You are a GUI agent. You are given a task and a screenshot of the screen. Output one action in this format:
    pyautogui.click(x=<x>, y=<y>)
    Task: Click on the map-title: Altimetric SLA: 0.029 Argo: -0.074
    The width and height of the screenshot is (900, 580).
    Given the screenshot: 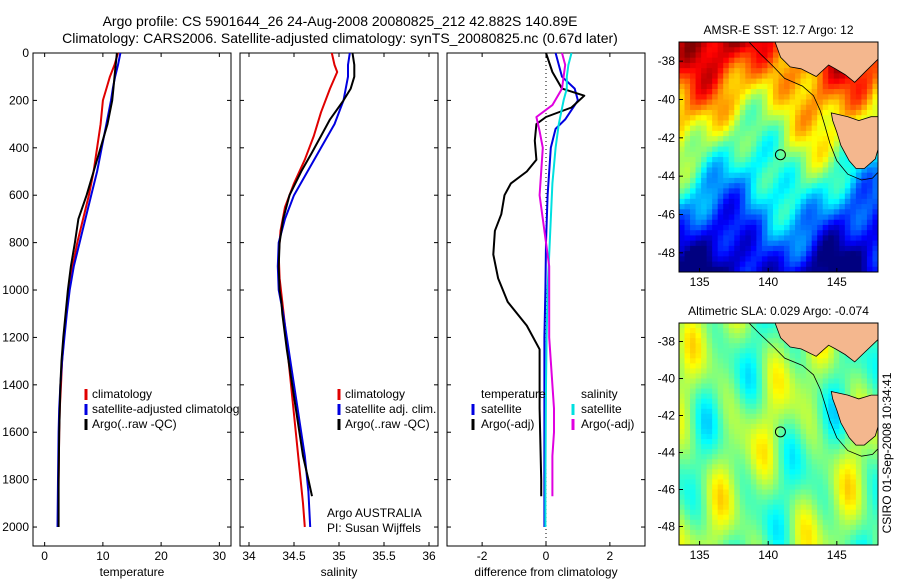 What is the action you would take?
    pyautogui.click(x=778, y=311)
    